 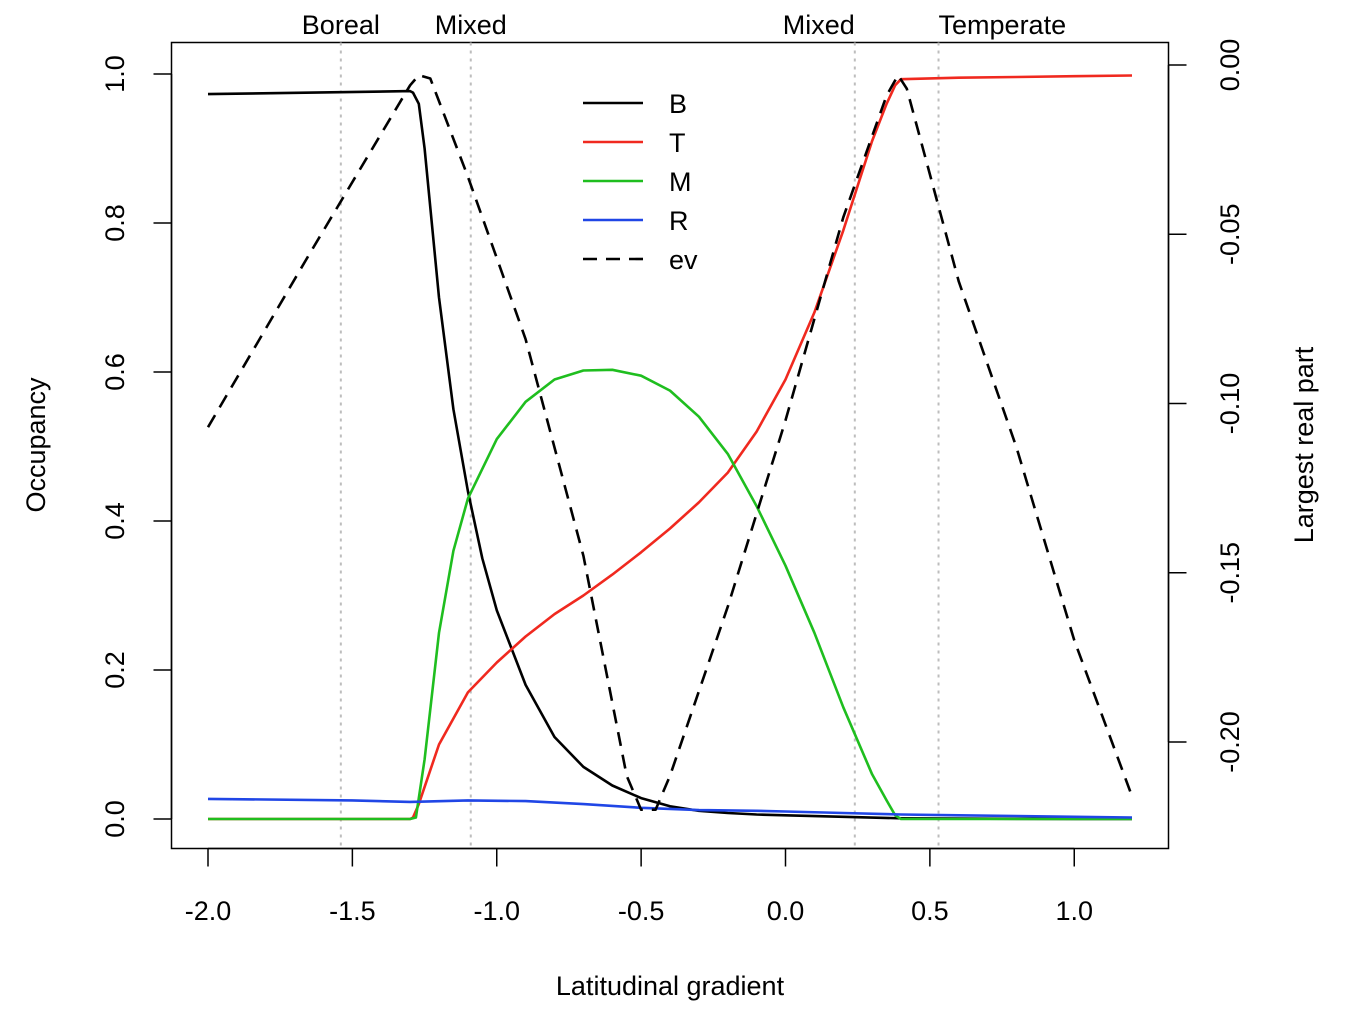 What do you see at coordinates (208, 911) in the screenshot?
I see `x-tick-label-0: -2.0` at bounding box center [208, 911].